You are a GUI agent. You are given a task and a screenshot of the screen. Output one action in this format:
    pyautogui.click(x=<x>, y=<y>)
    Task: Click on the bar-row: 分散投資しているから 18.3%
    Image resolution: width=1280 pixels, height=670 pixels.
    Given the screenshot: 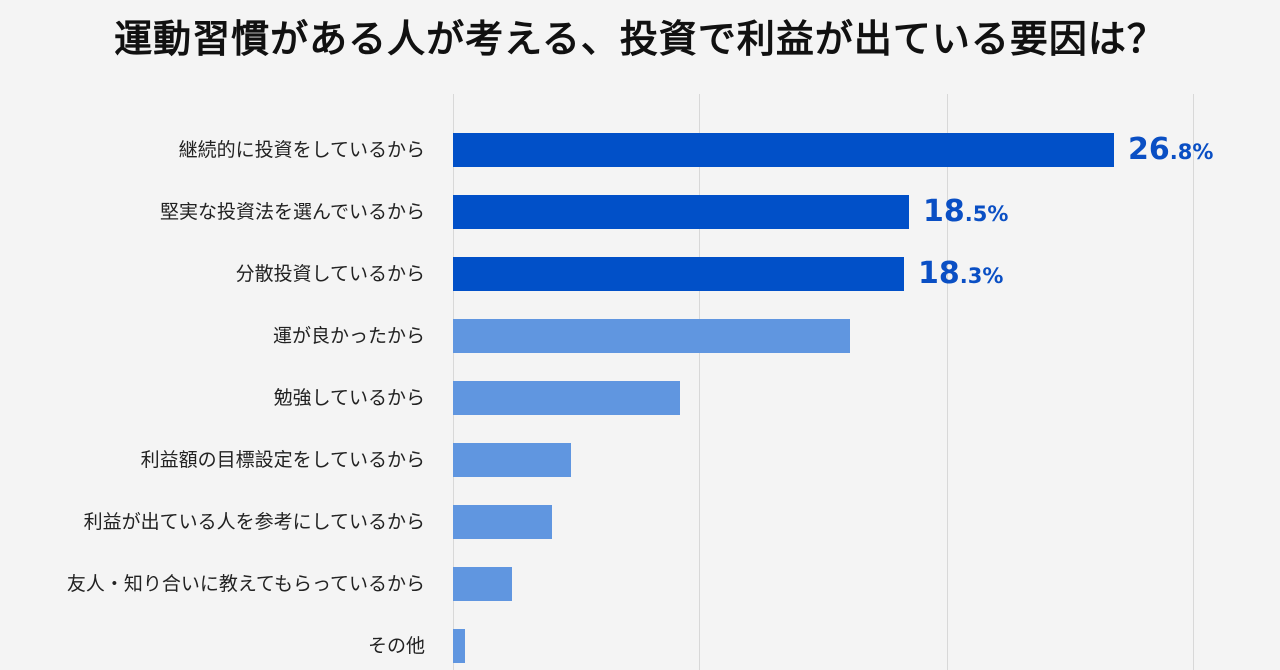 What is the action you would take?
    pyautogui.click(x=640, y=274)
    